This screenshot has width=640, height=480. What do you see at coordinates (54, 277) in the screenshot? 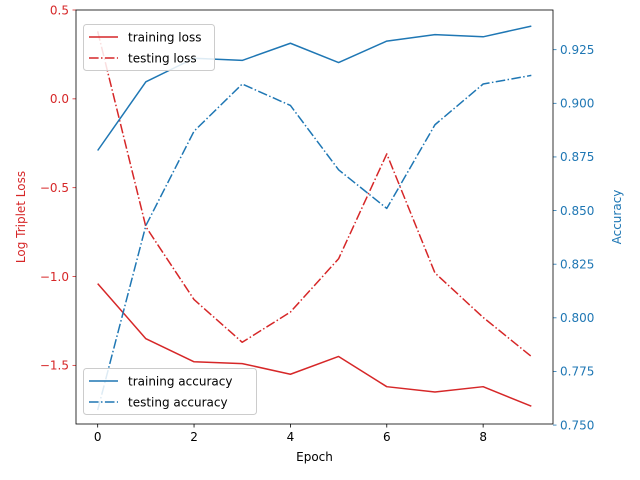
I see `y-left-tick-label: −1.0` at bounding box center [54, 277].